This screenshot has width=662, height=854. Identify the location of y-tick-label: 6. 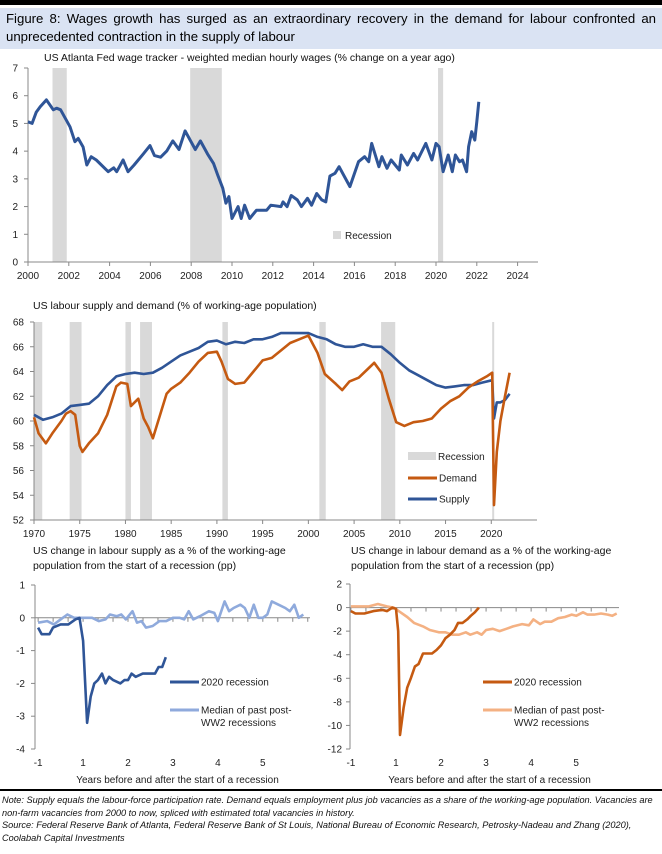
(15, 96).